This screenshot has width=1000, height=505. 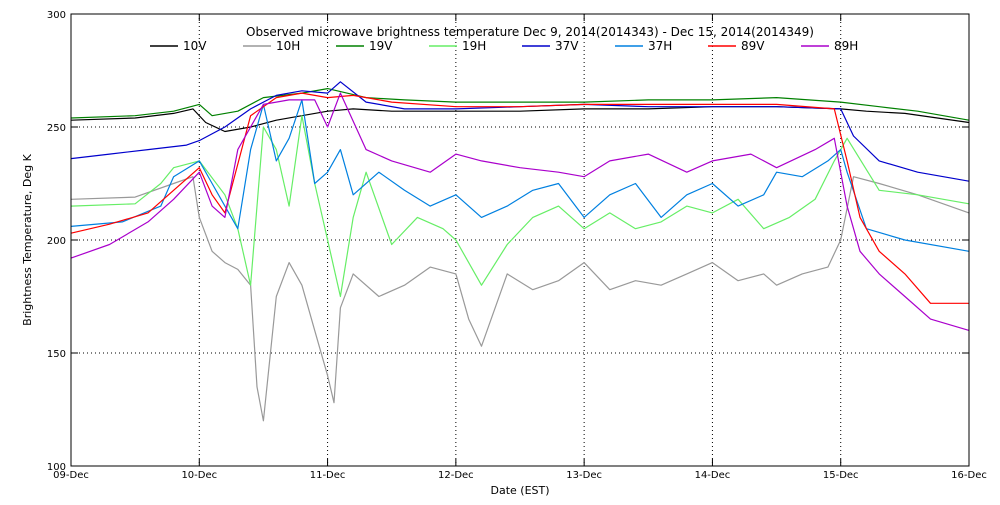 What do you see at coordinates (56, 241) in the screenshot?
I see `y-tick-label: 200` at bounding box center [56, 241].